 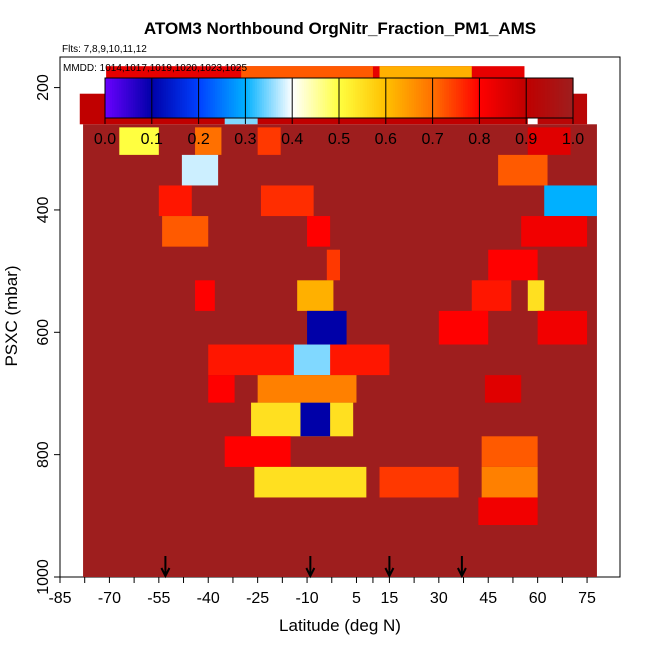 I want to click on x-axis-label: Latitude (deg N), so click(x=340, y=625).